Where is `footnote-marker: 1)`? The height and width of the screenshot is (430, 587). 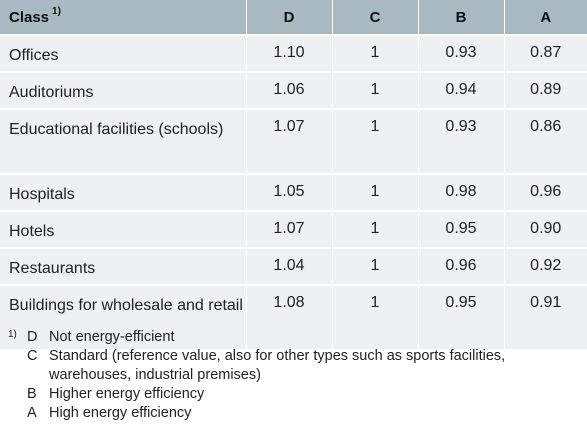 footnote-marker: 1) is located at coordinates (12, 334).